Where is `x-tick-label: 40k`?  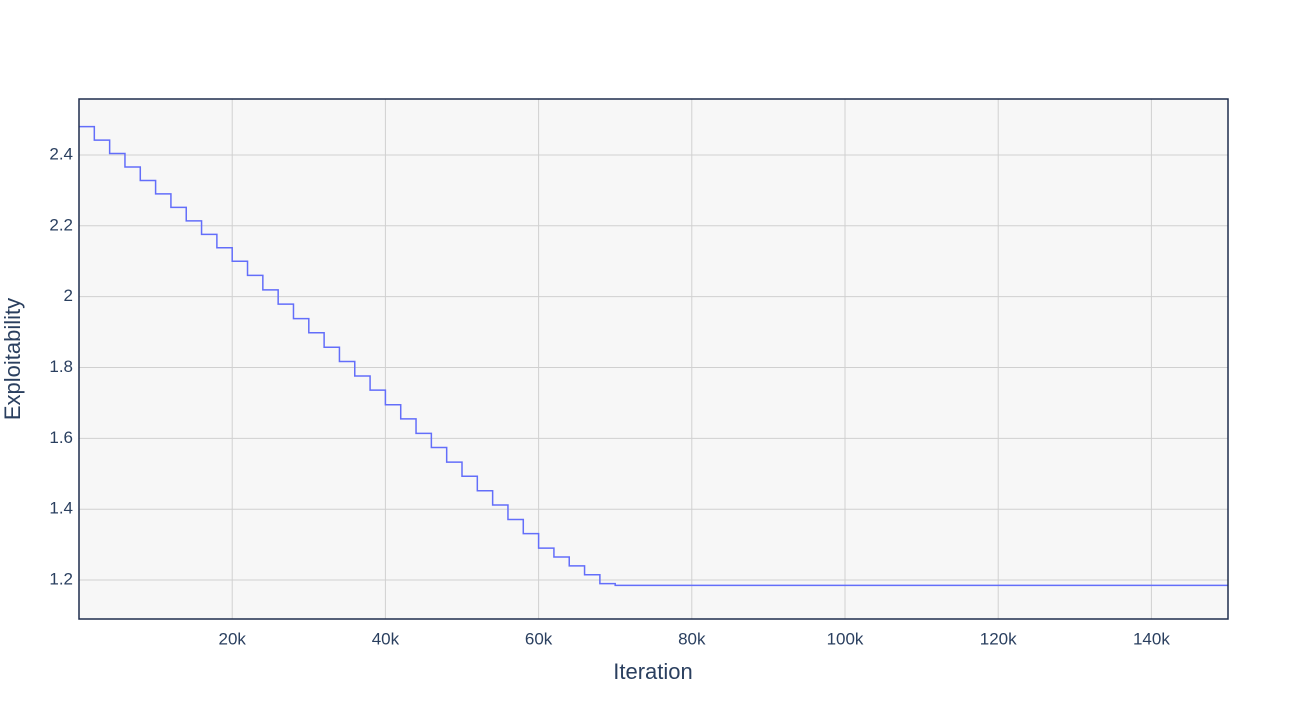
x-tick-label: 40k is located at coordinates (386, 638).